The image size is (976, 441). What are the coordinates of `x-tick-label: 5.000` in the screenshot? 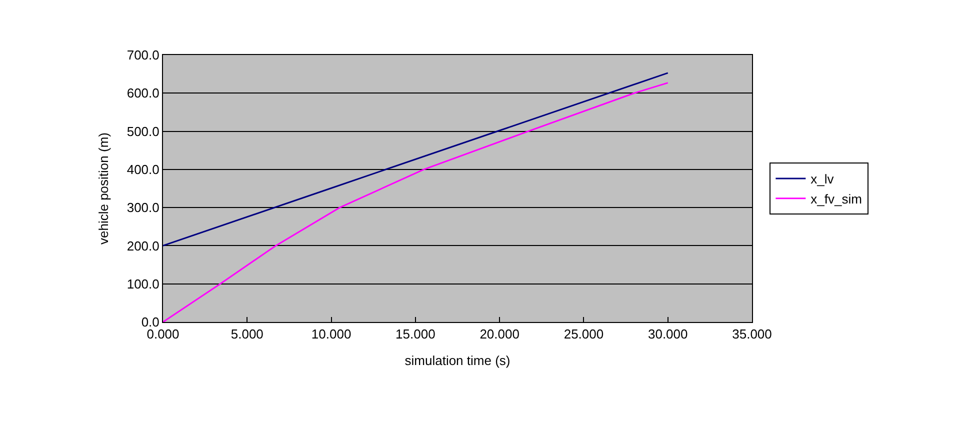 It's located at (247, 334).